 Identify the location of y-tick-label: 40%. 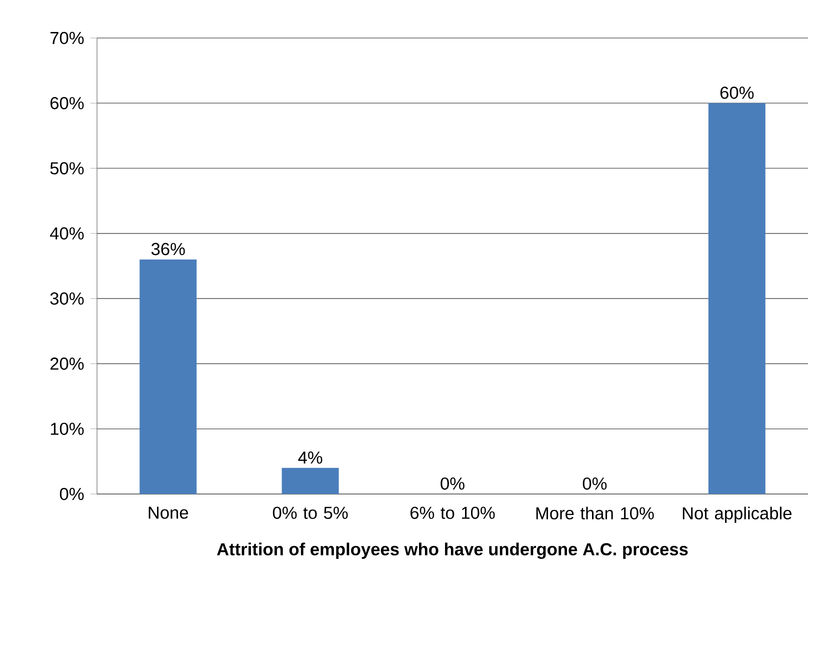
(67, 233).